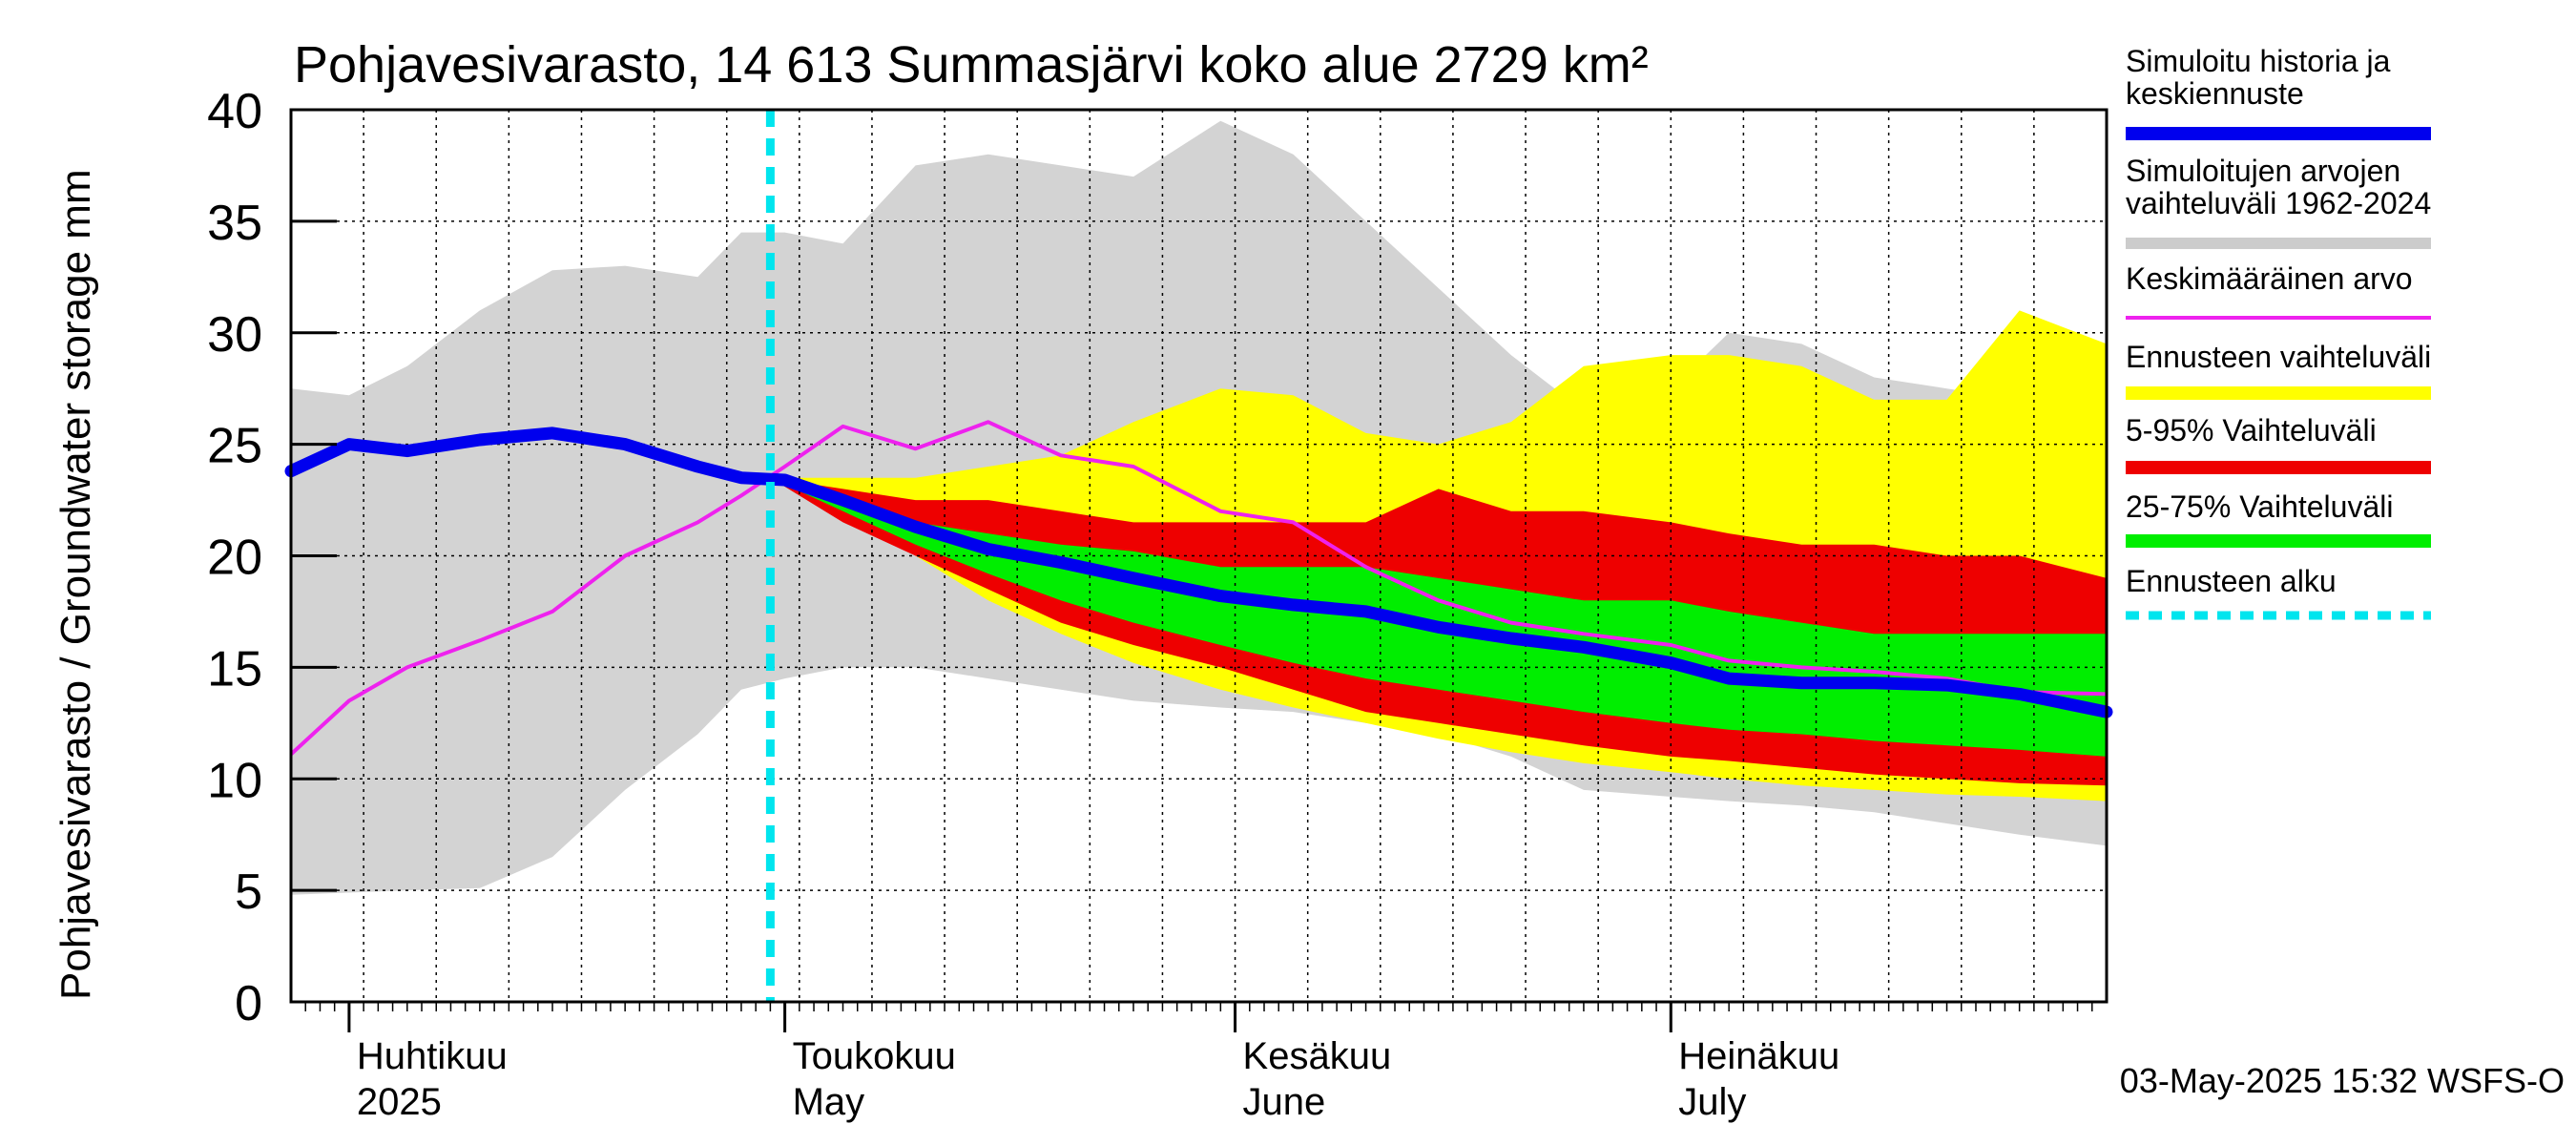 This screenshot has height=1145, width=2576. I want to click on month-label-fi: Toukokuu, so click(874, 1056).